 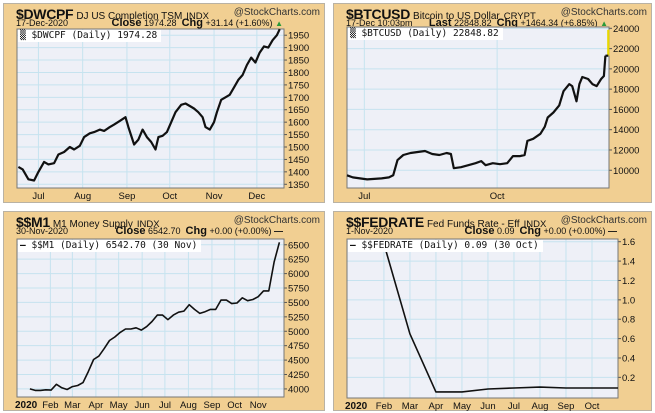 What do you see at coordinates (298, 317) in the screenshot?
I see `y-tick-label: 5250` at bounding box center [298, 317].